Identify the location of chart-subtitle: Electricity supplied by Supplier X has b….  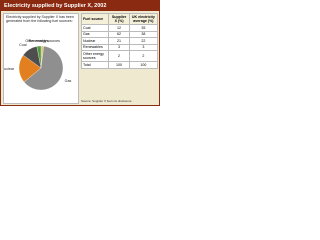
(40, 19).